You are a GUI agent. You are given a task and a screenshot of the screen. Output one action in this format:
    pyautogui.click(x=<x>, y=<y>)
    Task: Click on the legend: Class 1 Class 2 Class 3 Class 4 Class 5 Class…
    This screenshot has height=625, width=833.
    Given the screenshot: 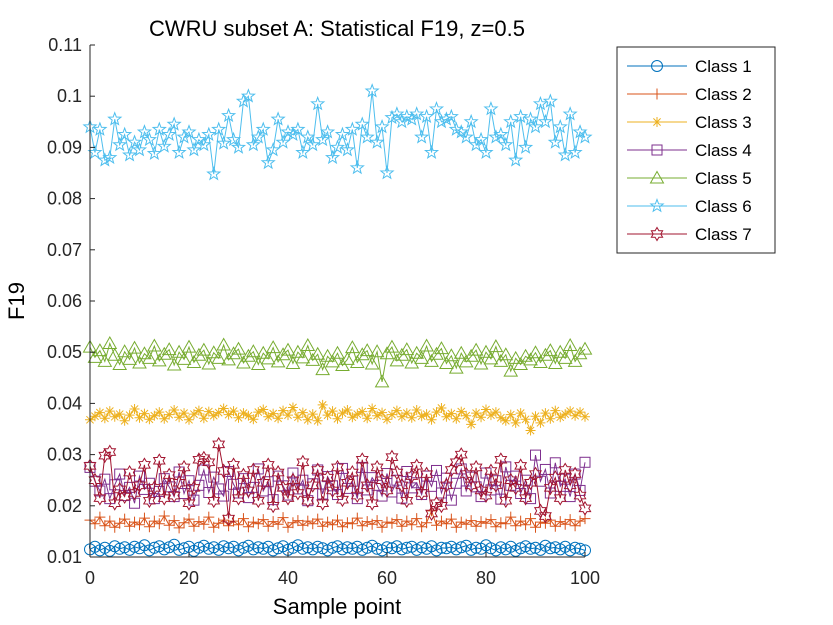 What is the action you would take?
    pyautogui.click(x=696, y=150)
    